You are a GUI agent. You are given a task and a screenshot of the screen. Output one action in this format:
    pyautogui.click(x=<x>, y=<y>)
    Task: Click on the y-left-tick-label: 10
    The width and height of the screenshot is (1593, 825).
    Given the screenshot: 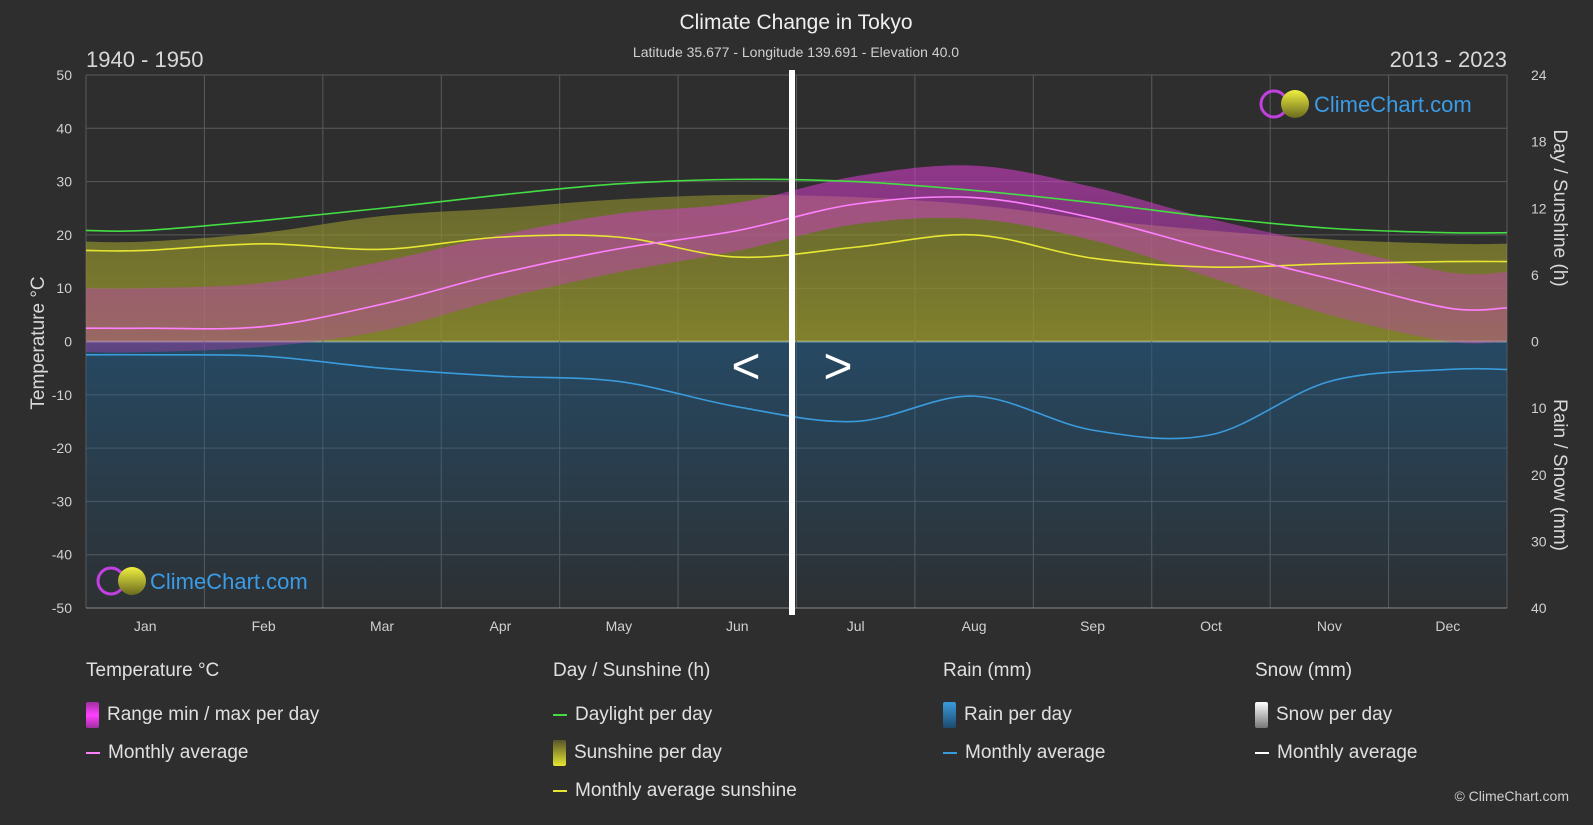 What is the action you would take?
    pyautogui.click(x=64, y=288)
    